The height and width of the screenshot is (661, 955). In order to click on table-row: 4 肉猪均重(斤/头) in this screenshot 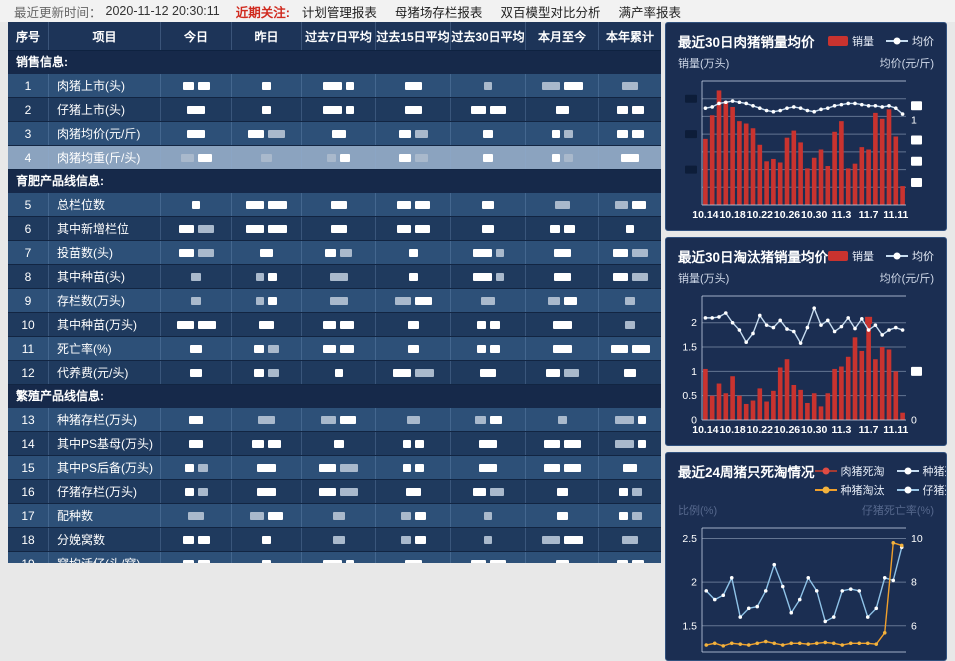, I will do `click(334, 158)`.